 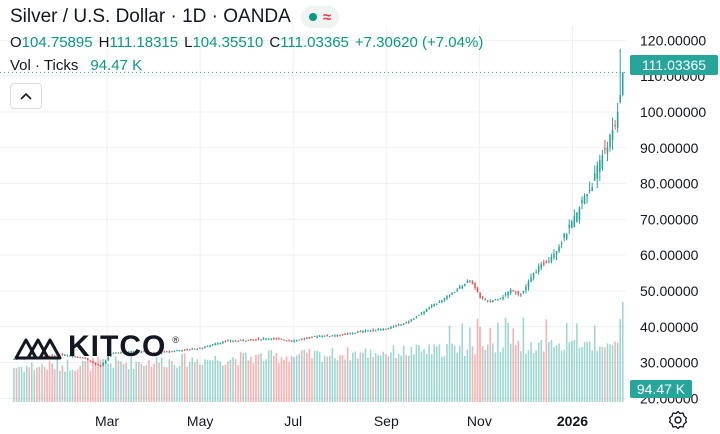 I want to click on market-status-pill: ≈, so click(x=320, y=17).